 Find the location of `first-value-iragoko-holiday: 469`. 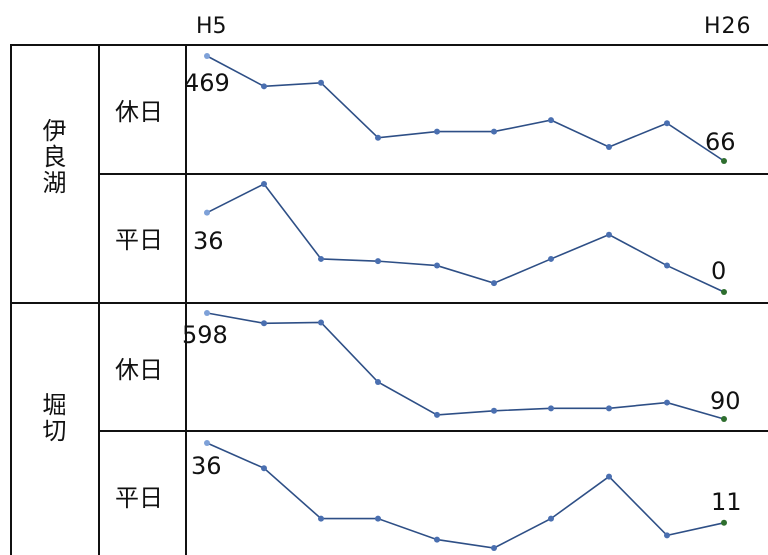

first-value-iragoko-holiday: 469 is located at coordinates (207, 83).